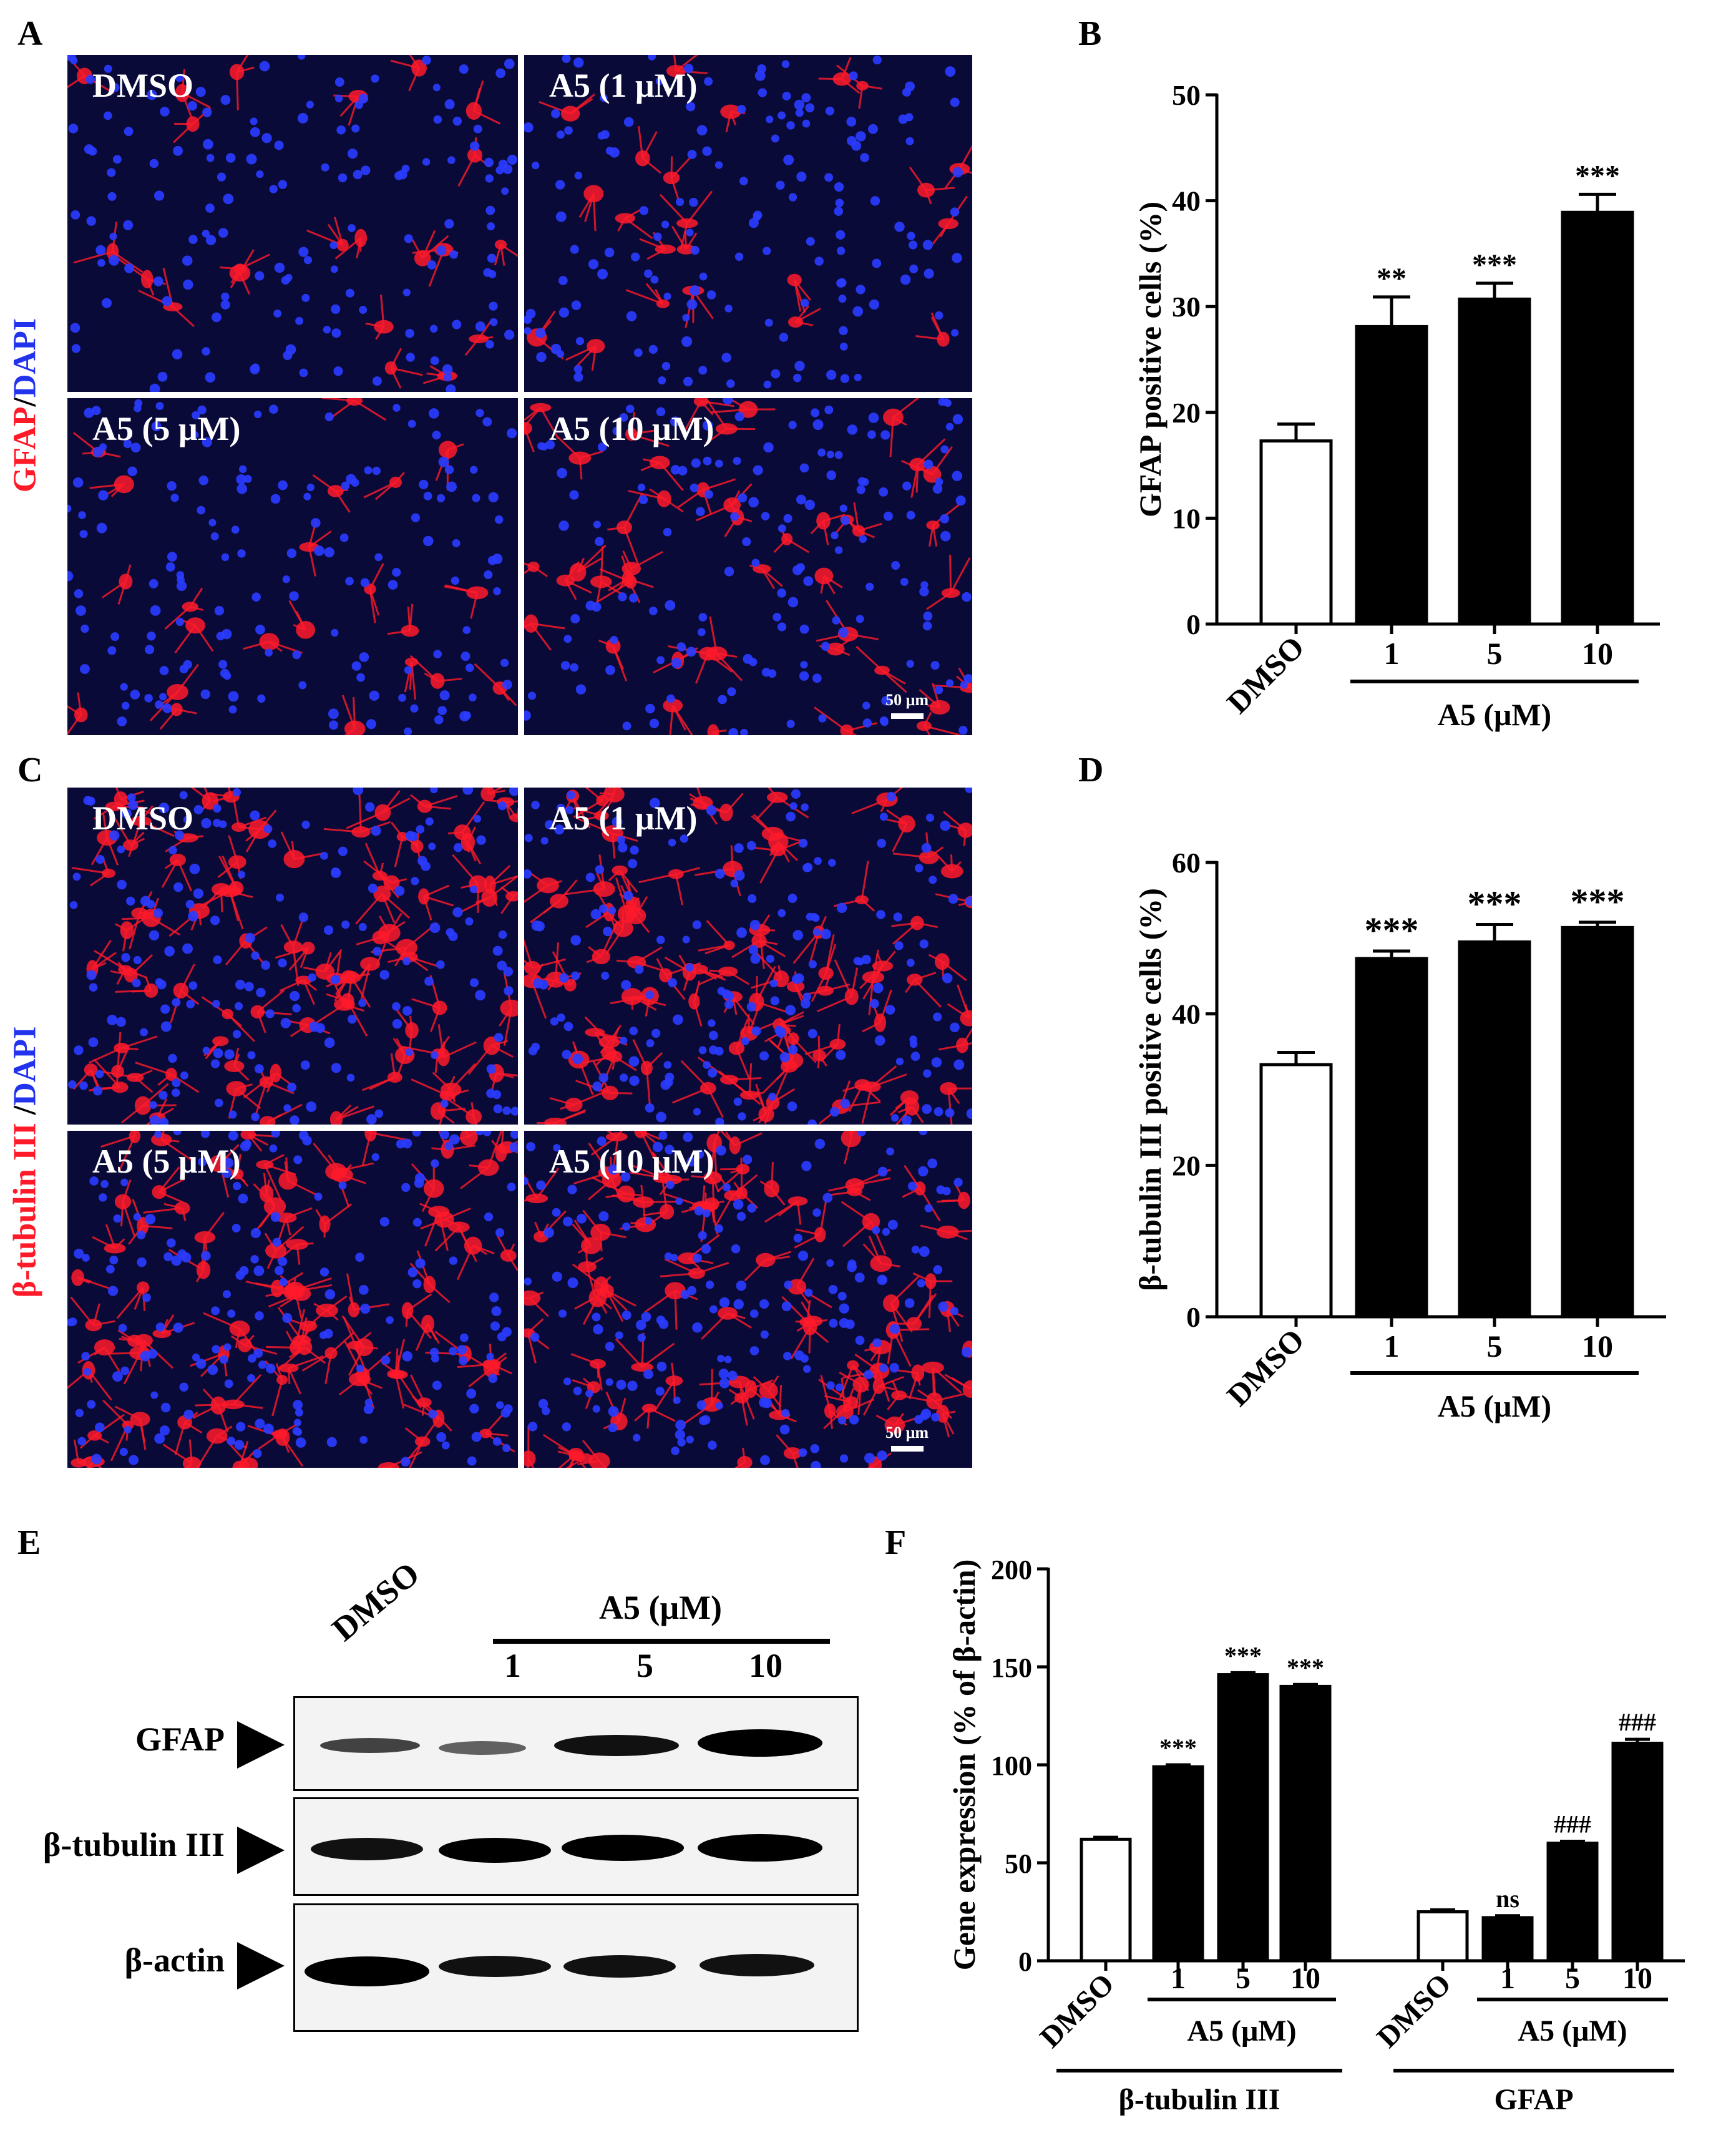 This screenshot has width=1736, height=2153. Describe the element at coordinates (748, 957) in the screenshot. I see `micrograph-c-a5-1um: A5 (1 μM)` at that location.